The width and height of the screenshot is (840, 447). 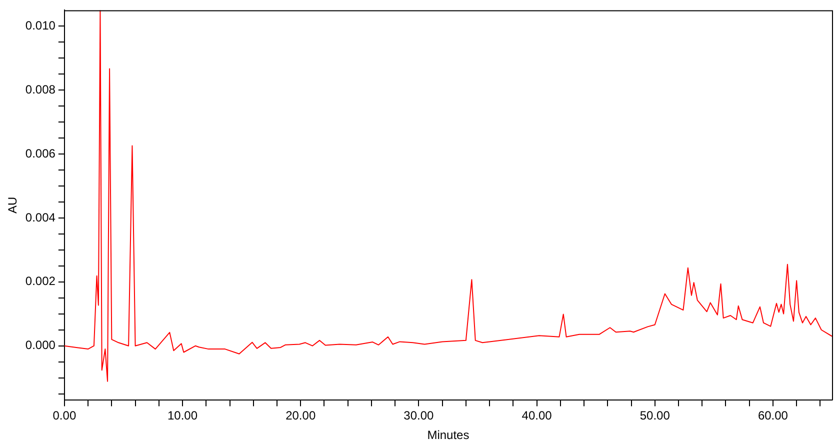 What do you see at coordinates (13, 205) in the screenshot?
I see `y-axis-title: AU` at bounding box center [13, 205].